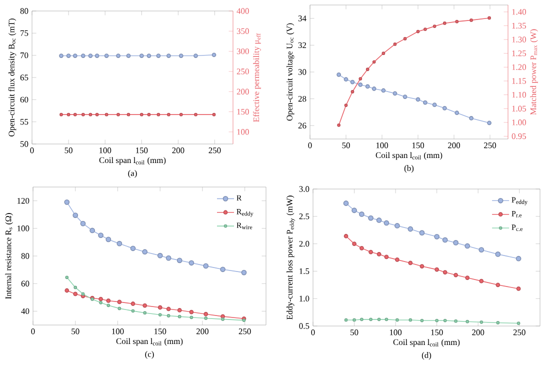  Describe the element at coordinates (9, 256) in the screenshot. I see `y-axis-title: Internal resistance R$_{s}$ (Ω)` at that location.